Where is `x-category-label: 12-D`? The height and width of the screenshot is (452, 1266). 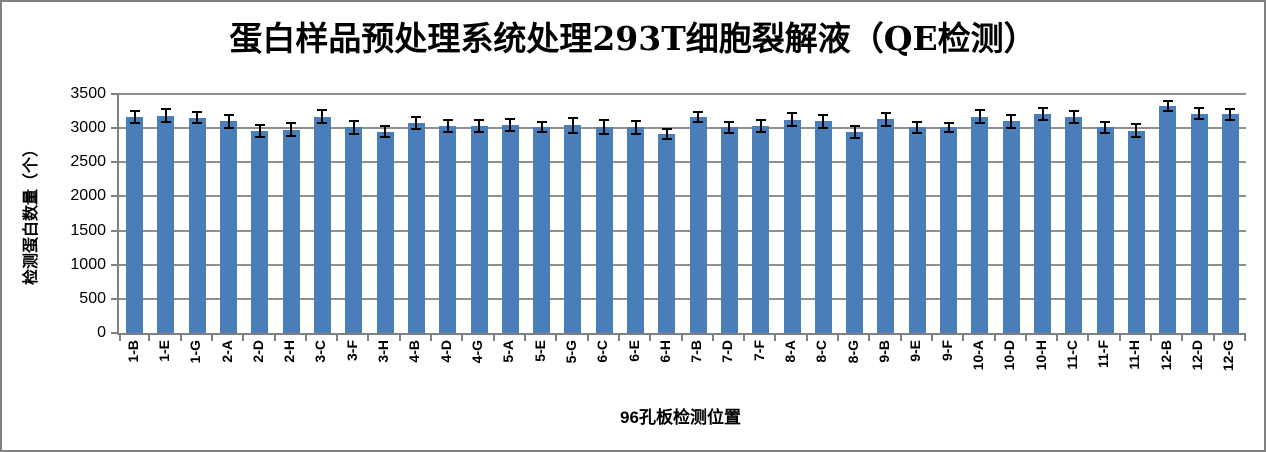
x-category-label: 12-D is located at coordinates (1197, 355).